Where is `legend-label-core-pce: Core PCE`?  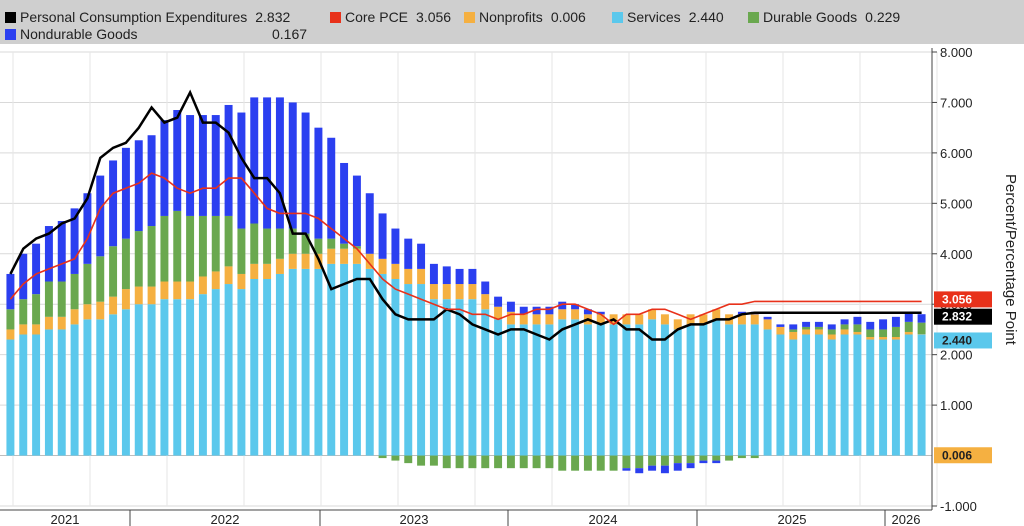 legend-label-core-pce: Core PCE is located at coordinates (377, 17).